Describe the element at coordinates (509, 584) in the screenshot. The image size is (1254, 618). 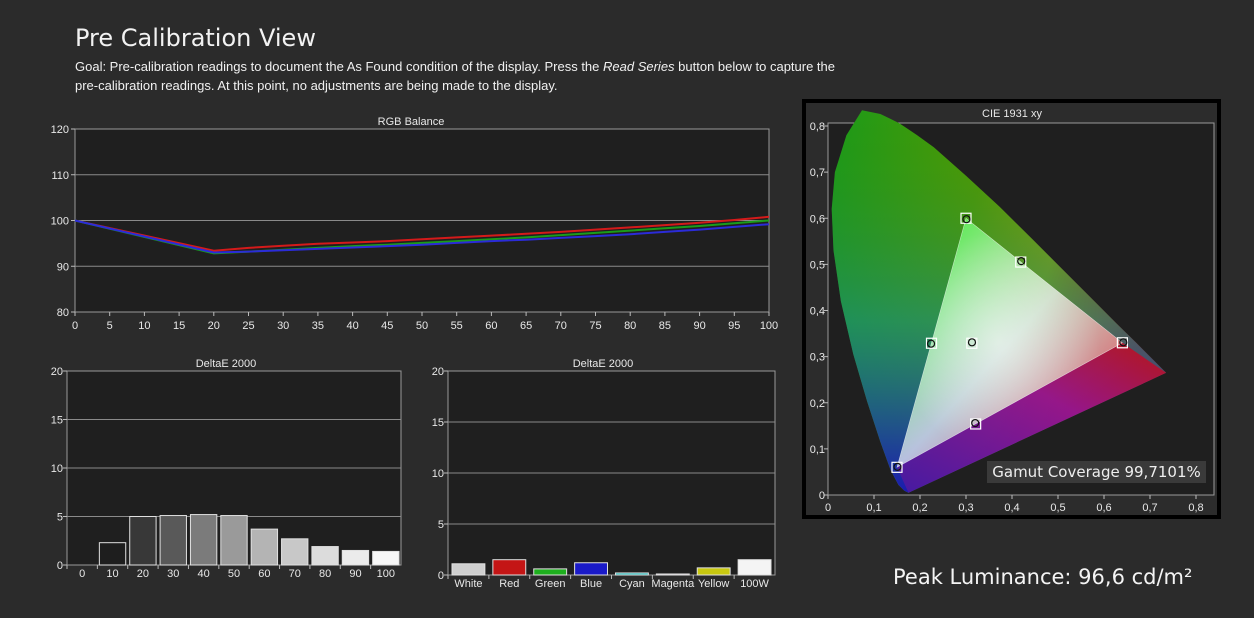
I see `deltae-color-x-tick-label: Red` at that location.